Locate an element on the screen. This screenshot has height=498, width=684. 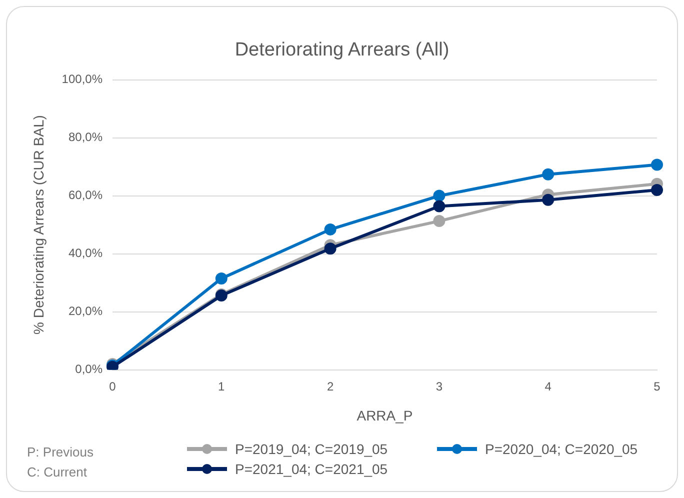
x-tick-label: 3 is located at coordinates (439, 386).